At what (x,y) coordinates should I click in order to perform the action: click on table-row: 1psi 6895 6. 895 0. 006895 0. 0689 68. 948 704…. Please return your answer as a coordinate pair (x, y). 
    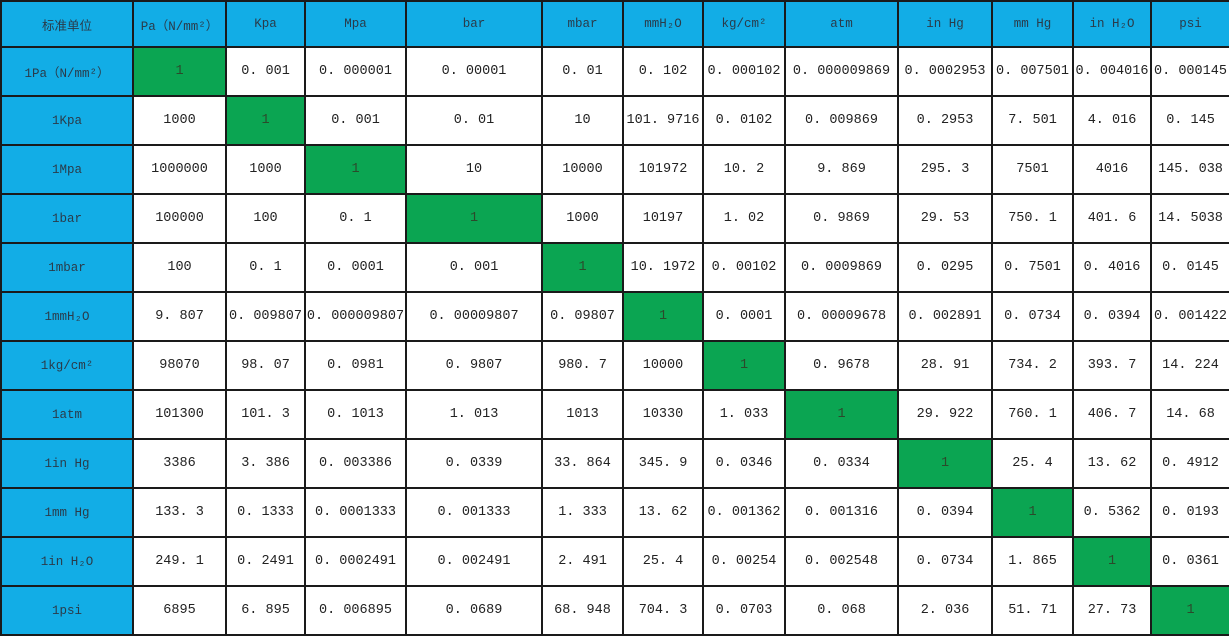
    Looking at the image, I should click on (614, 610).